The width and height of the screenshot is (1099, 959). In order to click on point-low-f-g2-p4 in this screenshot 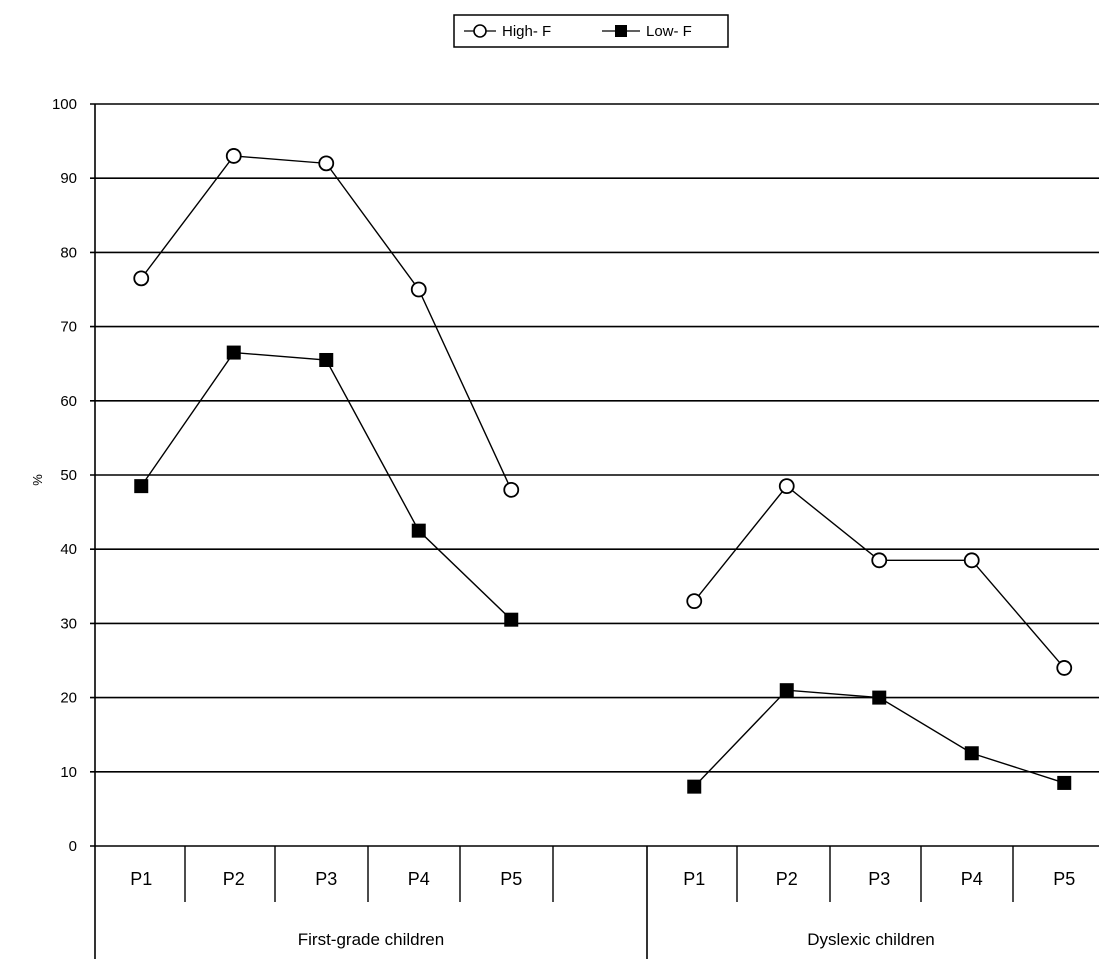, I will do `click(971, 753)`.